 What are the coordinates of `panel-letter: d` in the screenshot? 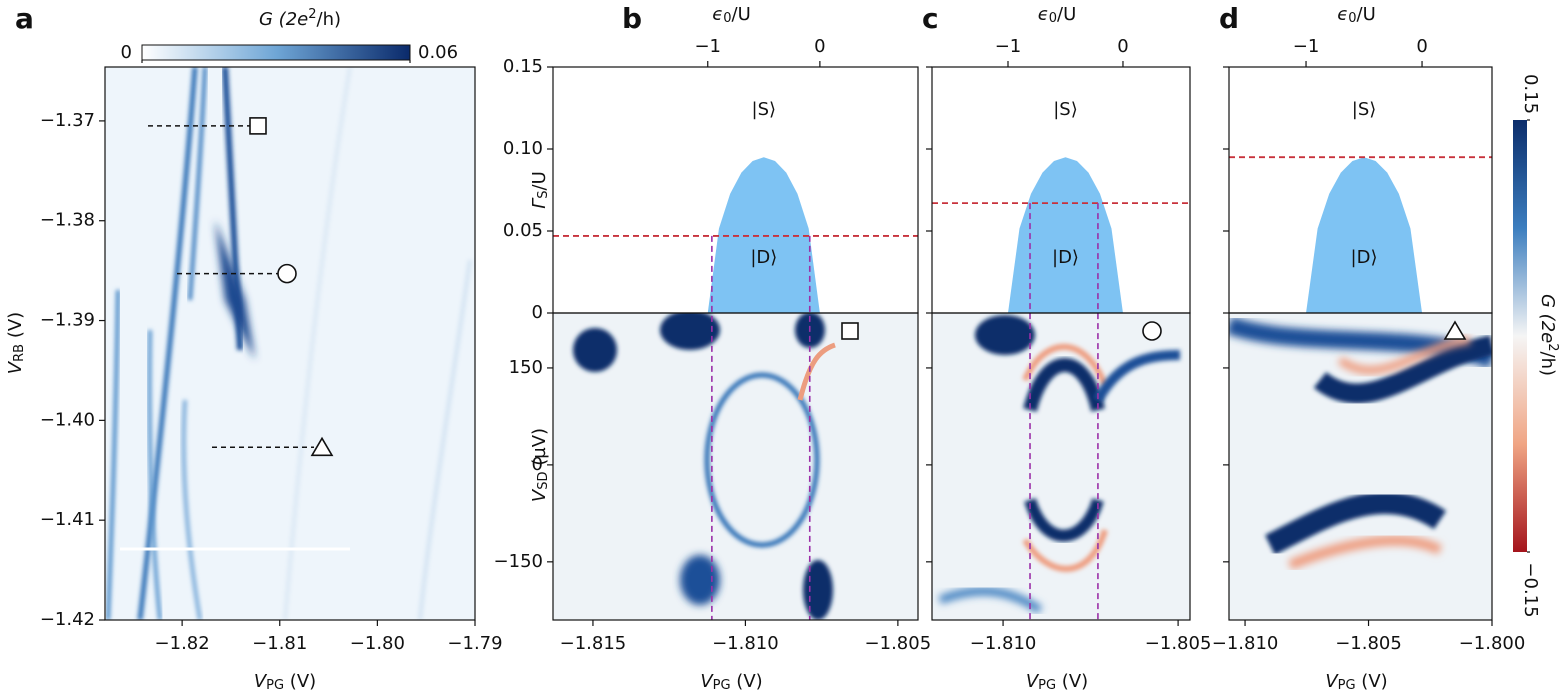 It's located at (1229, 18).